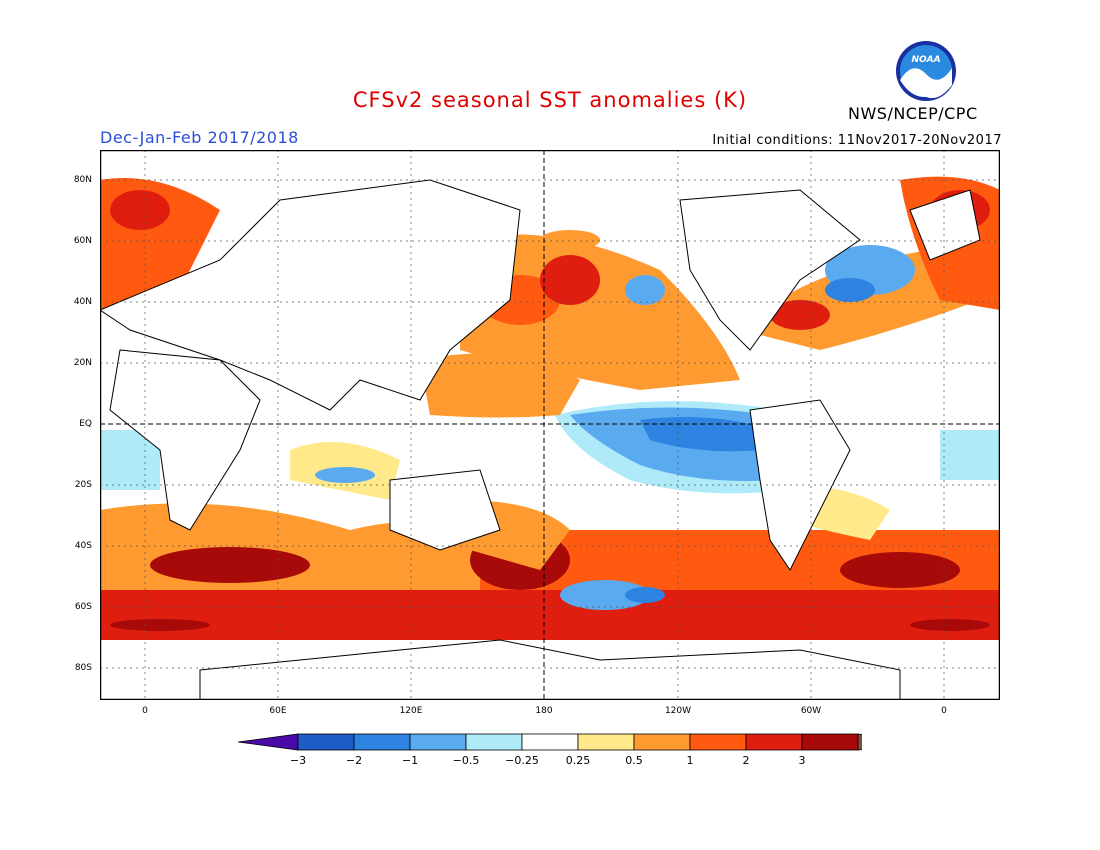 This screenshot has width=1100, height=850. Describe the element at coordinates (578, 760) in the screenshot. I see `colorbar-tick-label: 0.25` at that location.